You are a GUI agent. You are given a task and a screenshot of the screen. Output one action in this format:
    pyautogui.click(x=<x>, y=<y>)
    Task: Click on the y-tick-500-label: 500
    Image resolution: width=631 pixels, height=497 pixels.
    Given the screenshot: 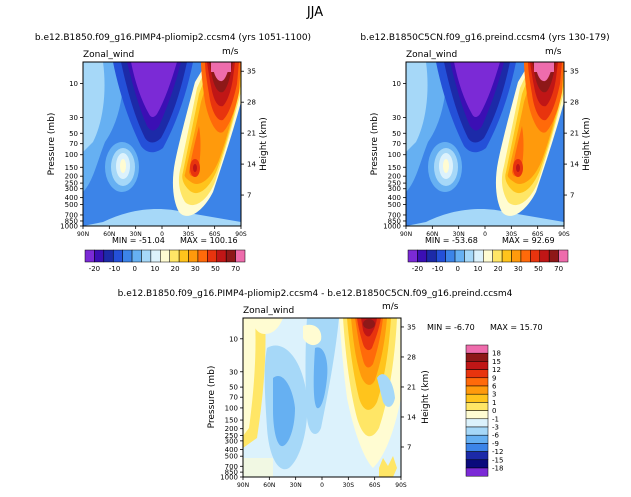 What is the action you would take?
    pyautogui.click(x=231, y=457)
    